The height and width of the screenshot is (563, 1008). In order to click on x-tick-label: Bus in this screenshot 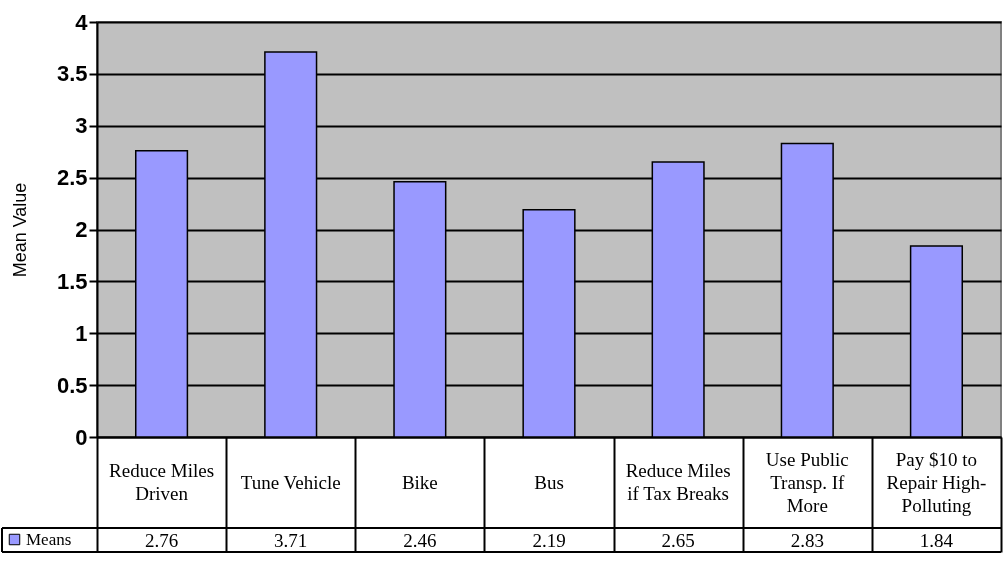, I will do `click(549, 482)`.